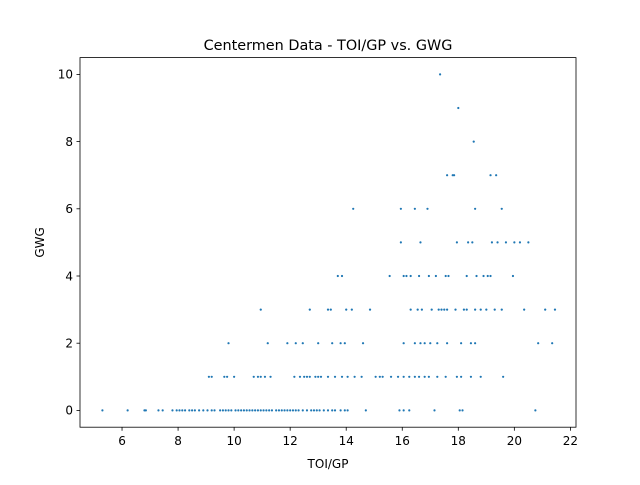 This screenshot has height=485, width=640. What do you see at coordinates (570, 441) in the screenshot?
I see `x-tick-label: 22` at bounding box center [570, 441].